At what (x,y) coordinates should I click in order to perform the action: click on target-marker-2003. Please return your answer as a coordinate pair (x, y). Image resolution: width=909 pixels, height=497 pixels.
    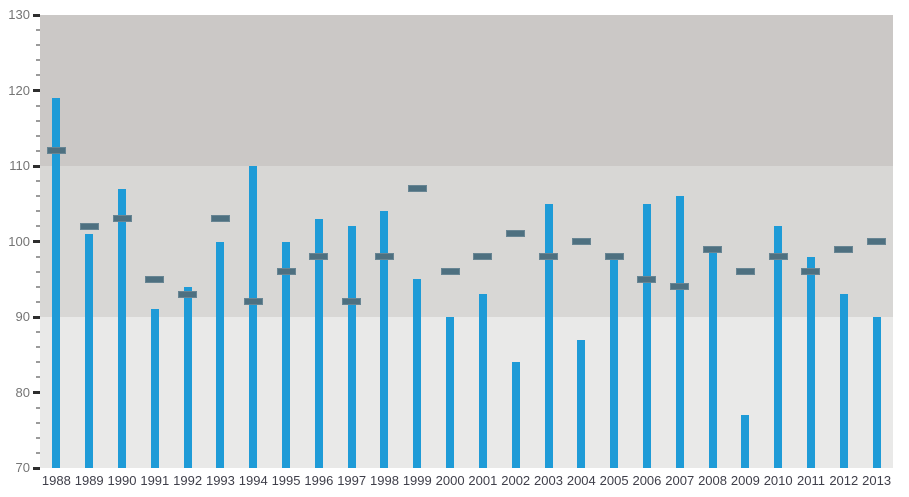
    Looking at the image, I should click on (549, 257).